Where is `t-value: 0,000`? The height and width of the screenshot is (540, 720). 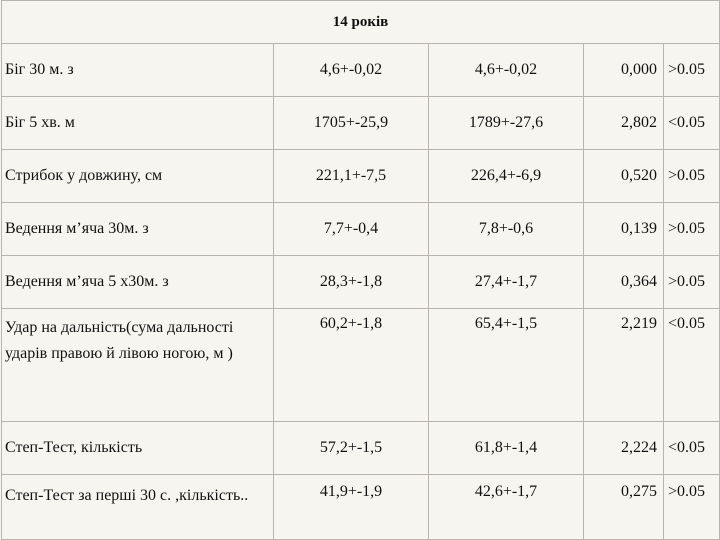
t-value: 0,000 is located at coordinates (623, 70).